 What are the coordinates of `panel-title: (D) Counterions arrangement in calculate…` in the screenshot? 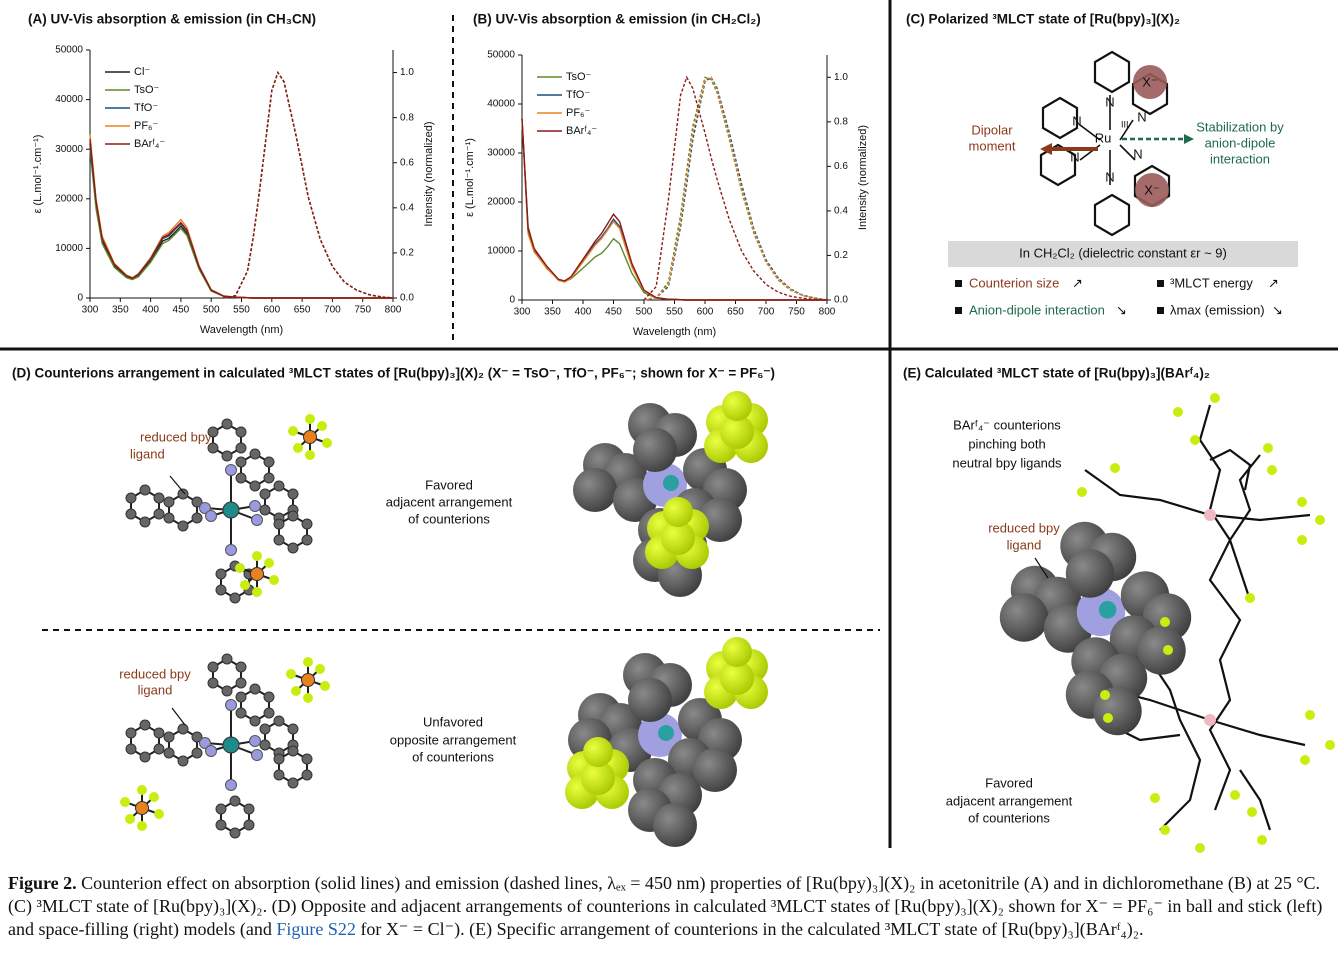 It's located at (393, 373).